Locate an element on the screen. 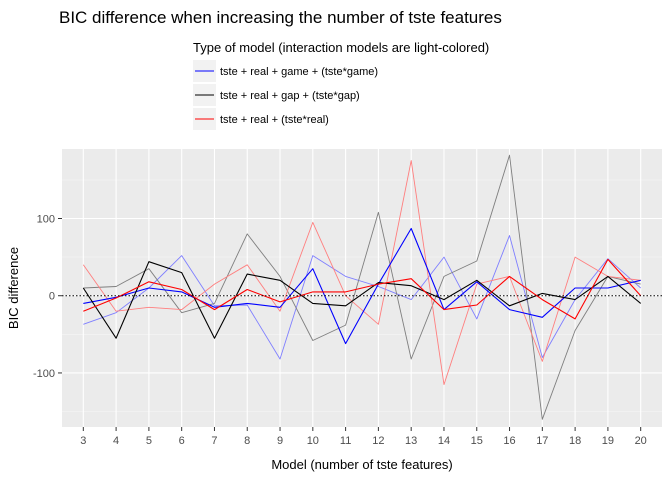  x-tick-label: 9 is located at coordinates (280, 441).